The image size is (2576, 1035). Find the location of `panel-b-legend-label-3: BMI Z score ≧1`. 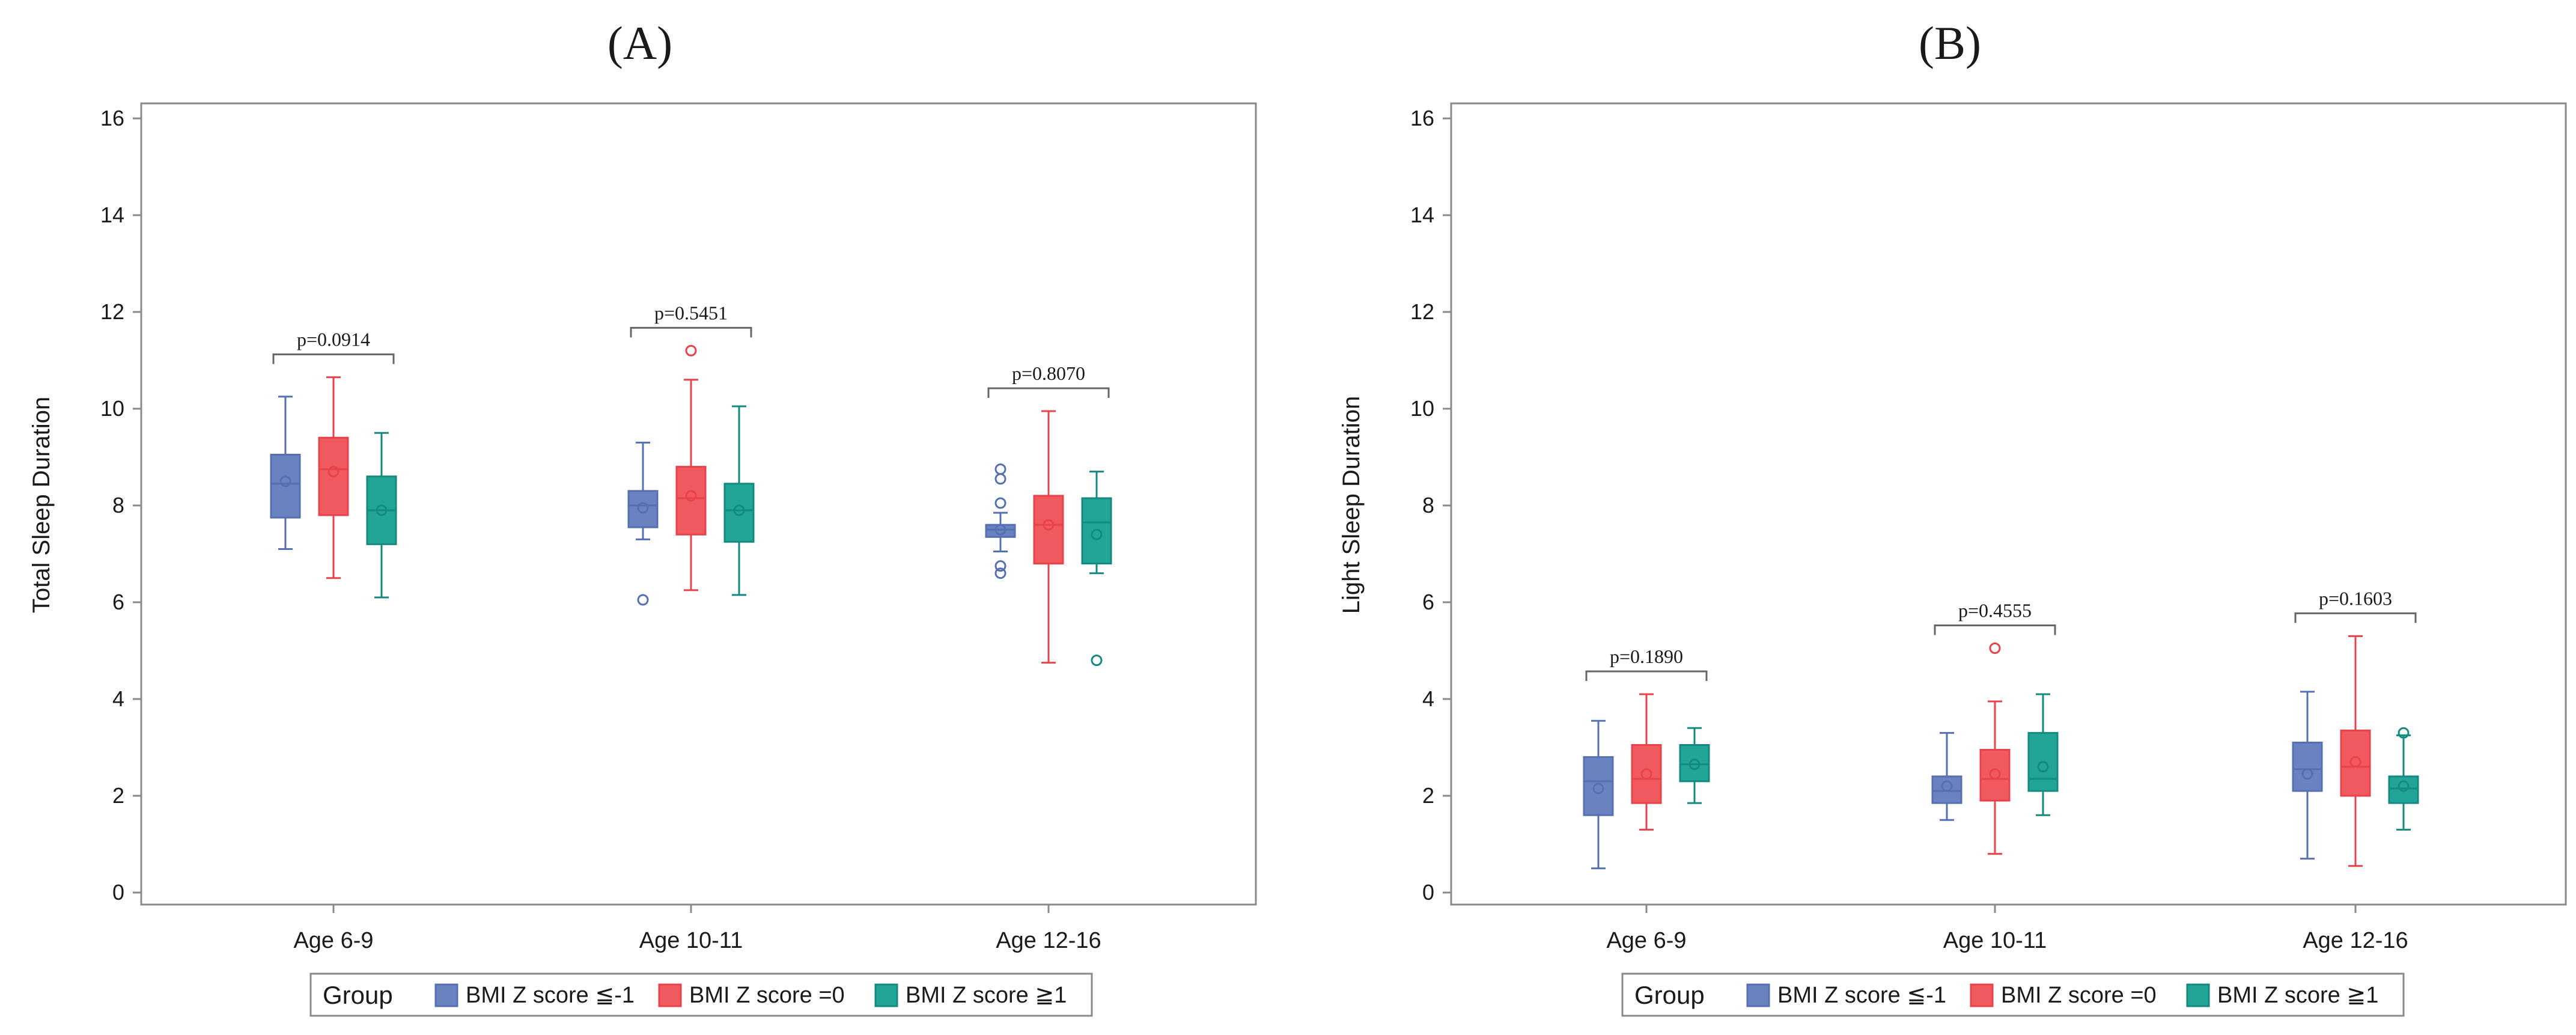

panel-b-legend-label-3: BMI Z score ≧1 is located at coordinates (2297, 995).